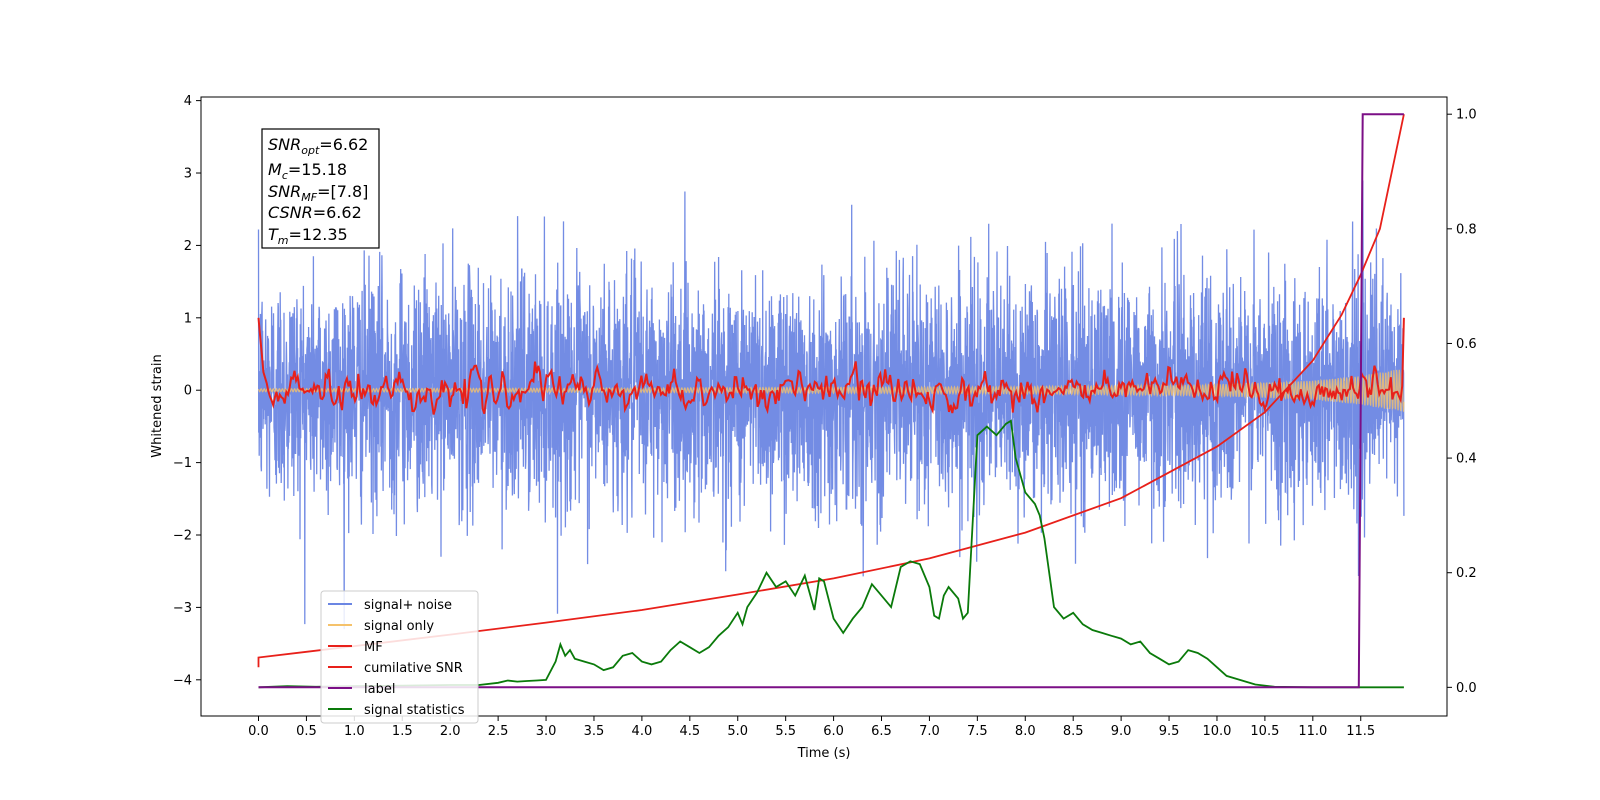 The image size is (1600, 800). Describe the element at coordinates (1466, 688) in the screenshot. I see `y2-tick-label: 0.0` at that location.